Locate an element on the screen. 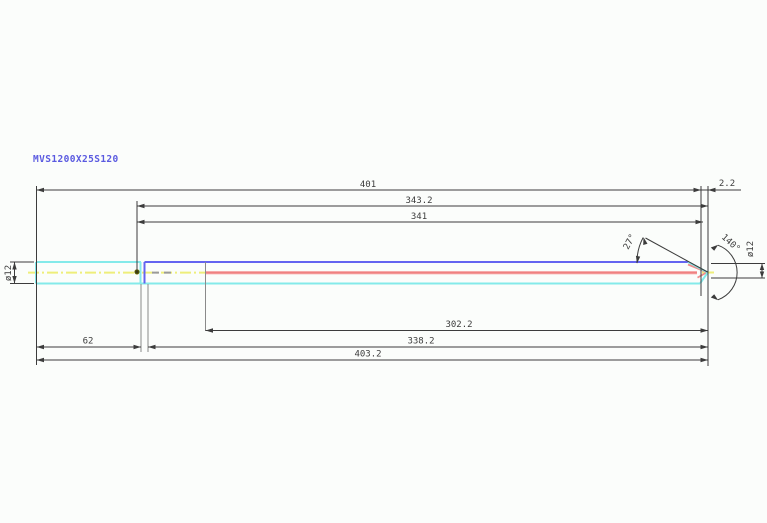 Image resolution: width=767 pixels, height=523 pixels. arrow-343-2-right is located at coordinates (704, 206).